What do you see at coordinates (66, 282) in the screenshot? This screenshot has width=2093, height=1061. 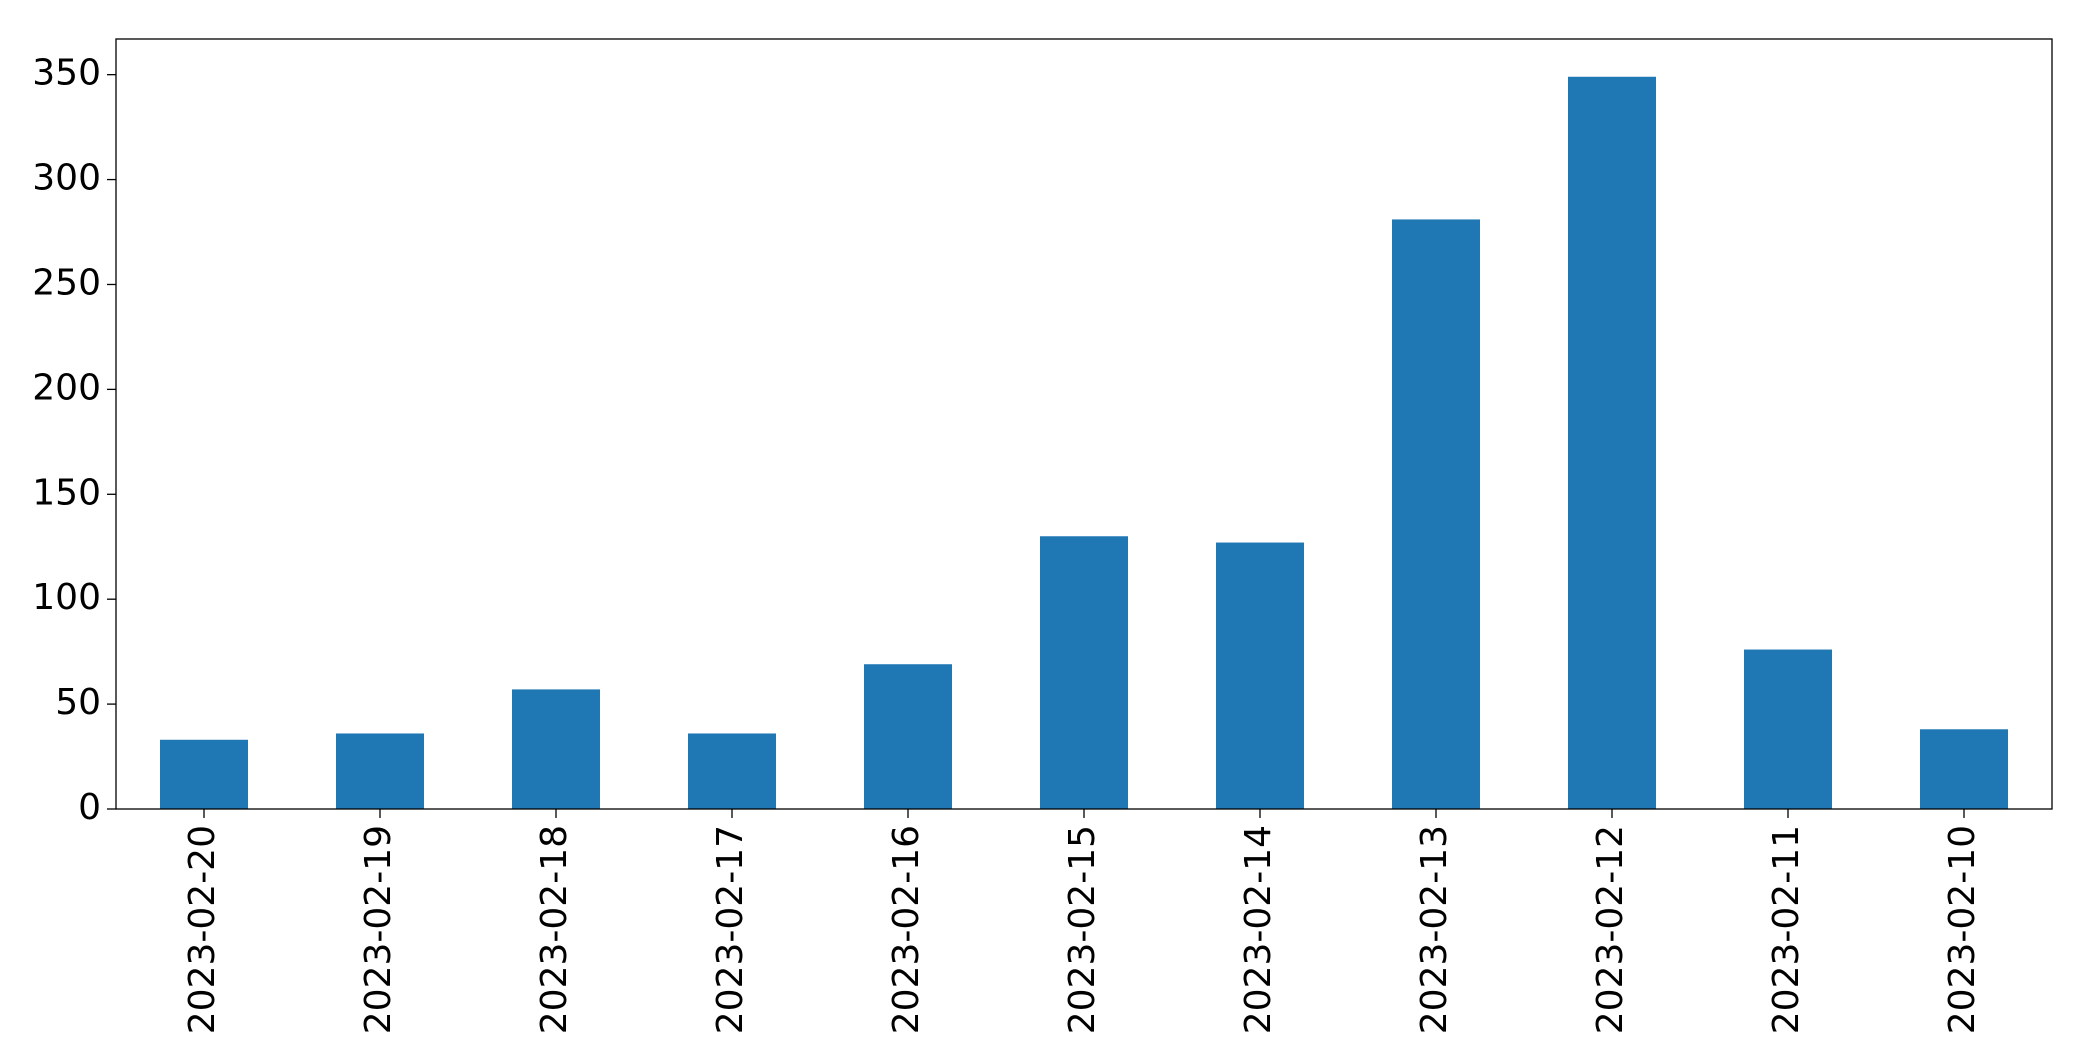 I see `y-tick-label: 250` at bounding box center [66, 282].